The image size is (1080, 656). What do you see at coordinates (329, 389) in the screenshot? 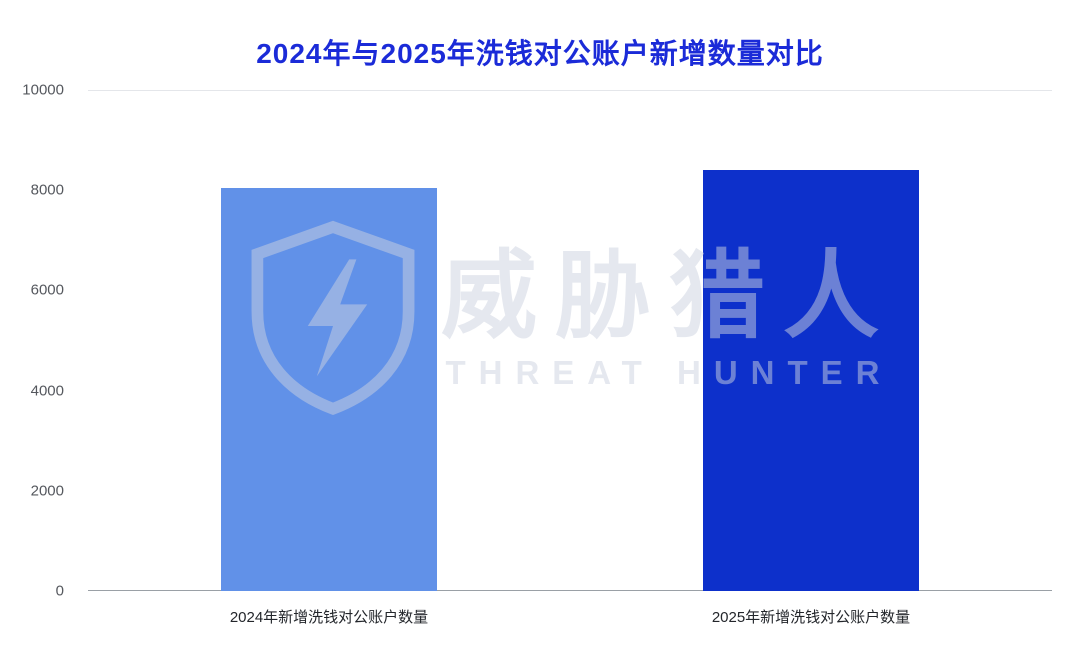
I see `bar-2024` at bounding box center [329, 389].